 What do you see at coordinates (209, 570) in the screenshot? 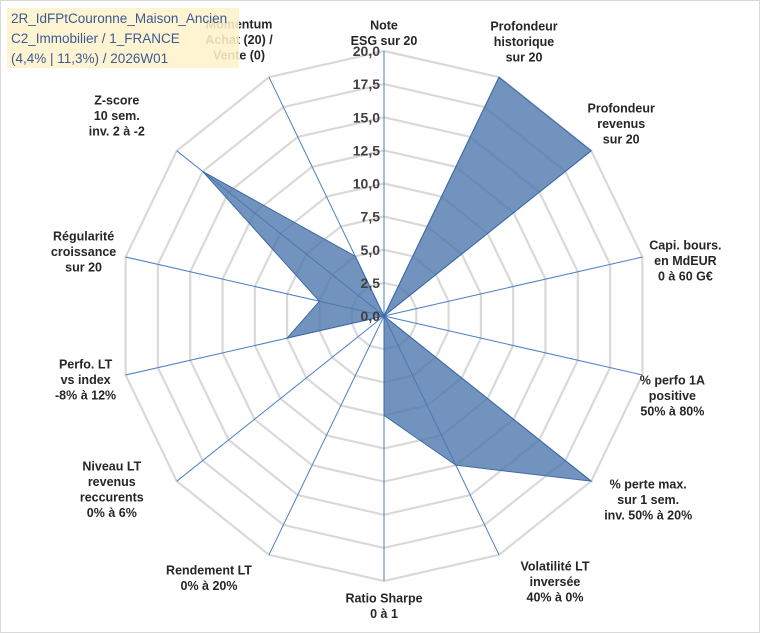
I see `axis-label: Rendement LT` at bounding box center [209, 570].